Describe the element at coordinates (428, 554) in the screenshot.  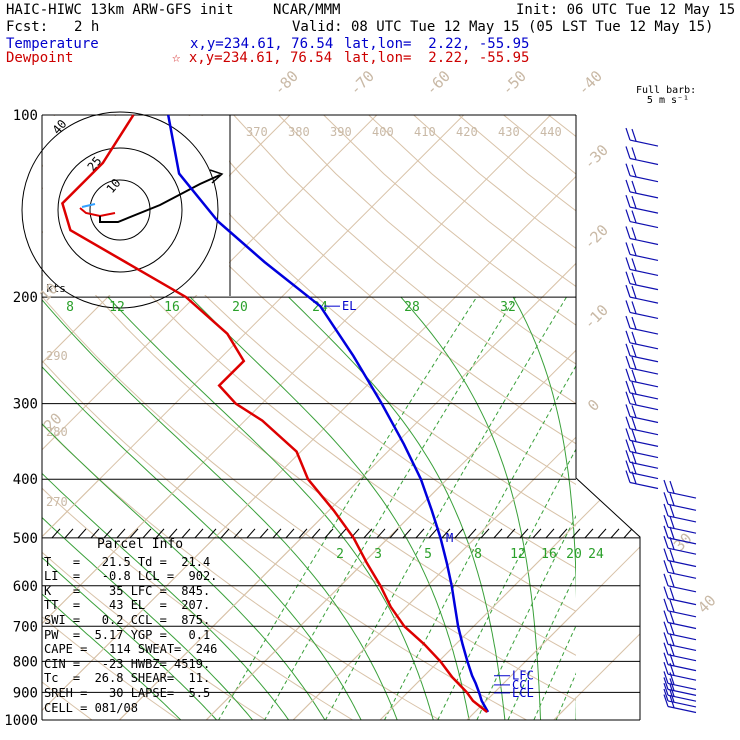
I see `mixing-ratio-label: 5` at that location.